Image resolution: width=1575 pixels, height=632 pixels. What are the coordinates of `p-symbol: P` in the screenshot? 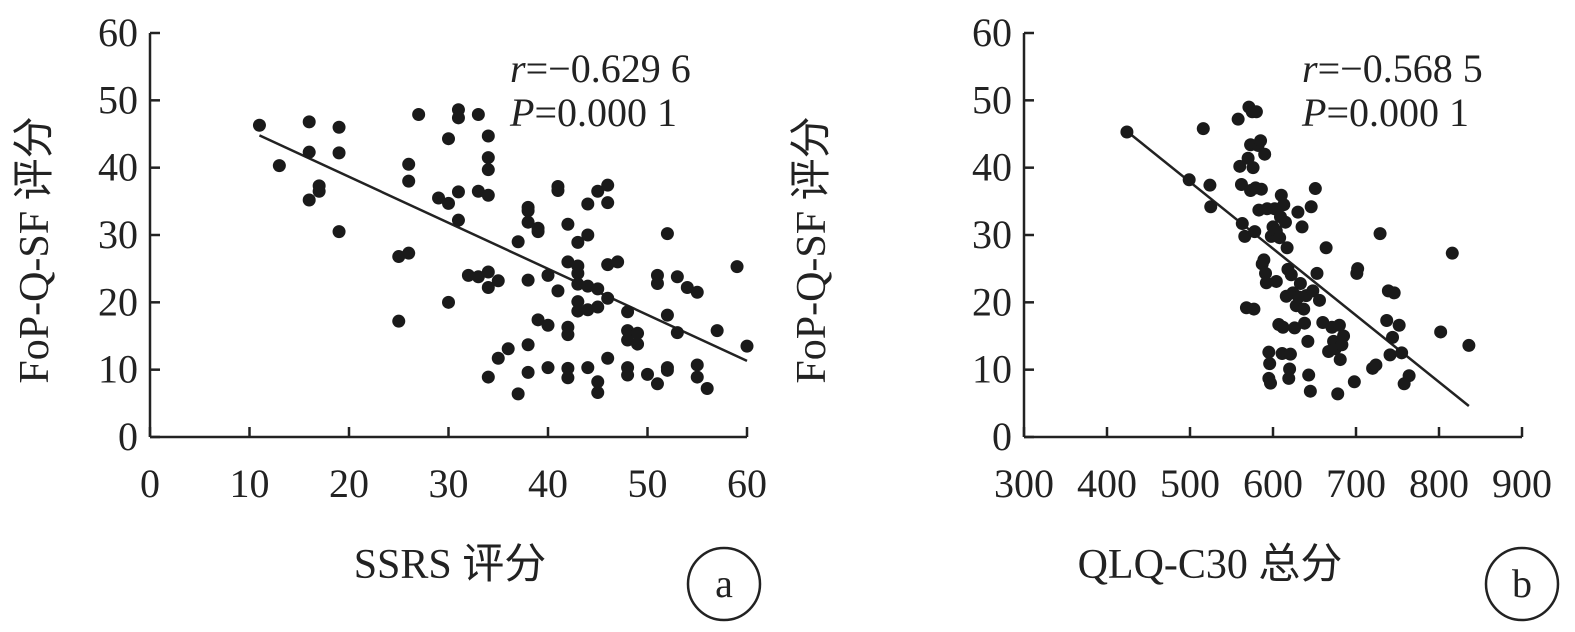 It's located at (521, 112).